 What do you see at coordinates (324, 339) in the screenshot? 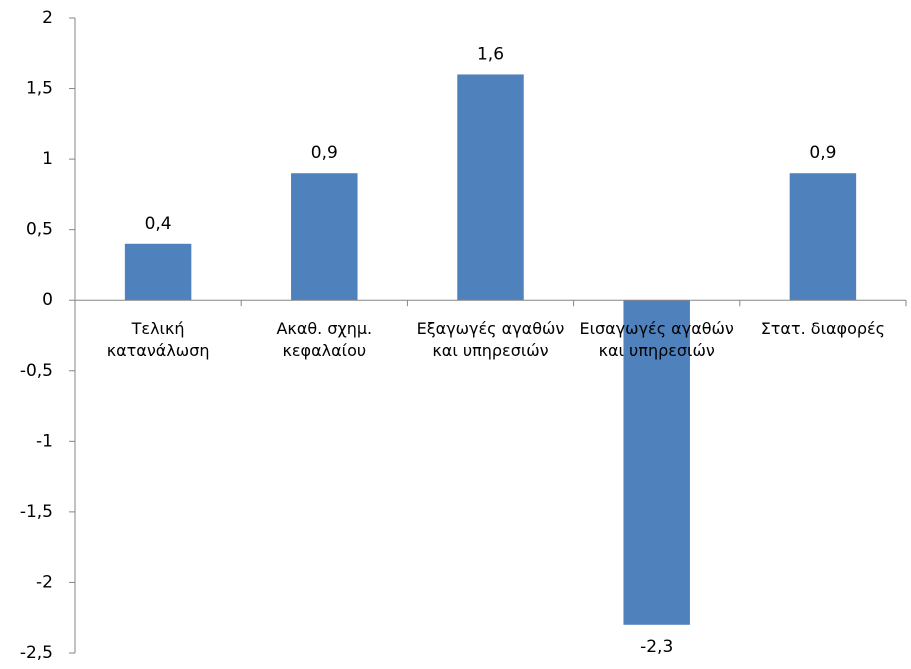
I see `x-tick-label: Ακαθ. σχημ. κεφαλαίου` at bounding box center [324, 339].